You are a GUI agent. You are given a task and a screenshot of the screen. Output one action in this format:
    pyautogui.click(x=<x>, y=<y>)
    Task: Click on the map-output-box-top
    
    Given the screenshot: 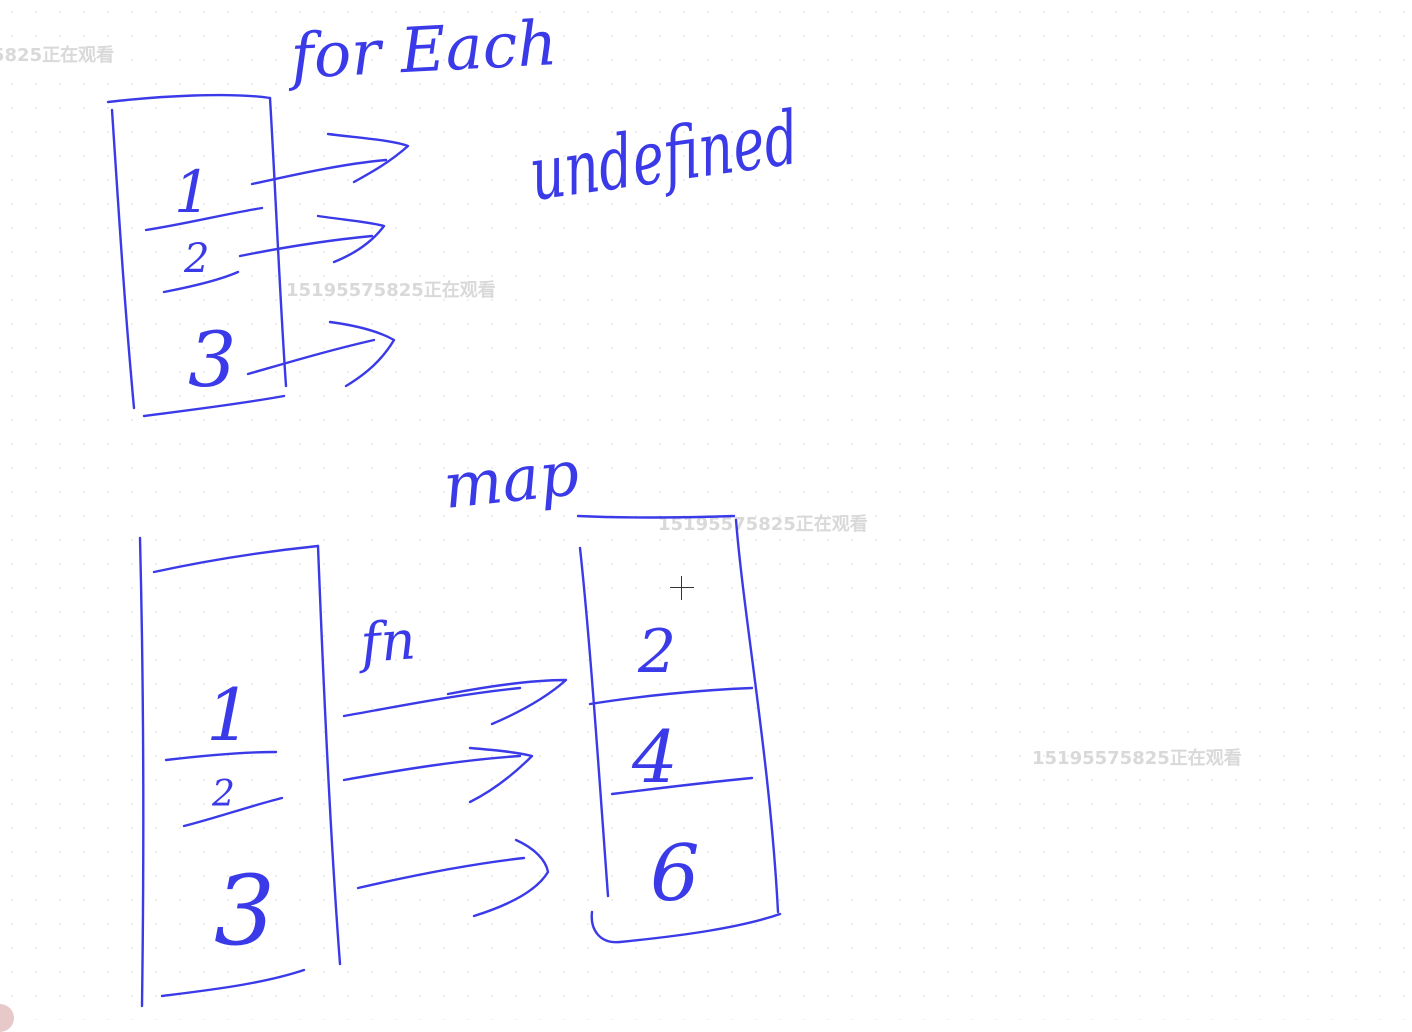 What is the action you would take?
    pyautogui.click(x=656, y=516)
    